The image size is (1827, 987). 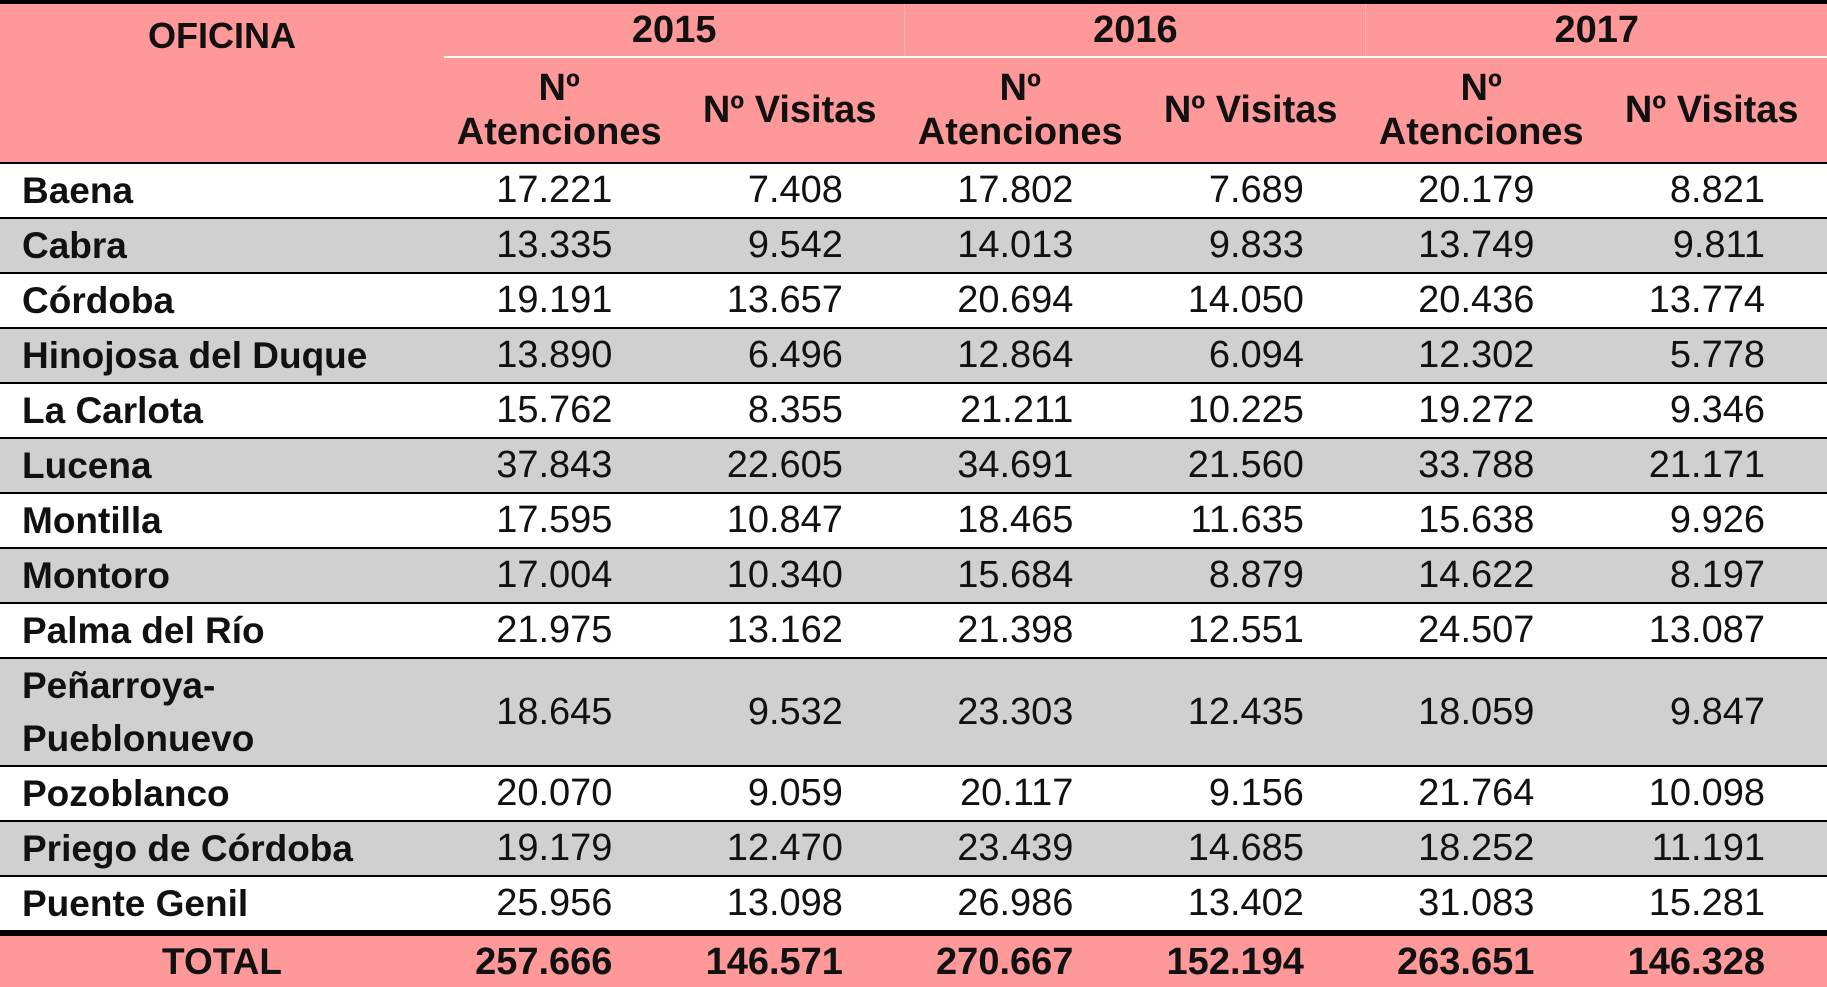 I want to click on attentions-header-2016: Nº Atenciones, so click(x=1020, y=110).